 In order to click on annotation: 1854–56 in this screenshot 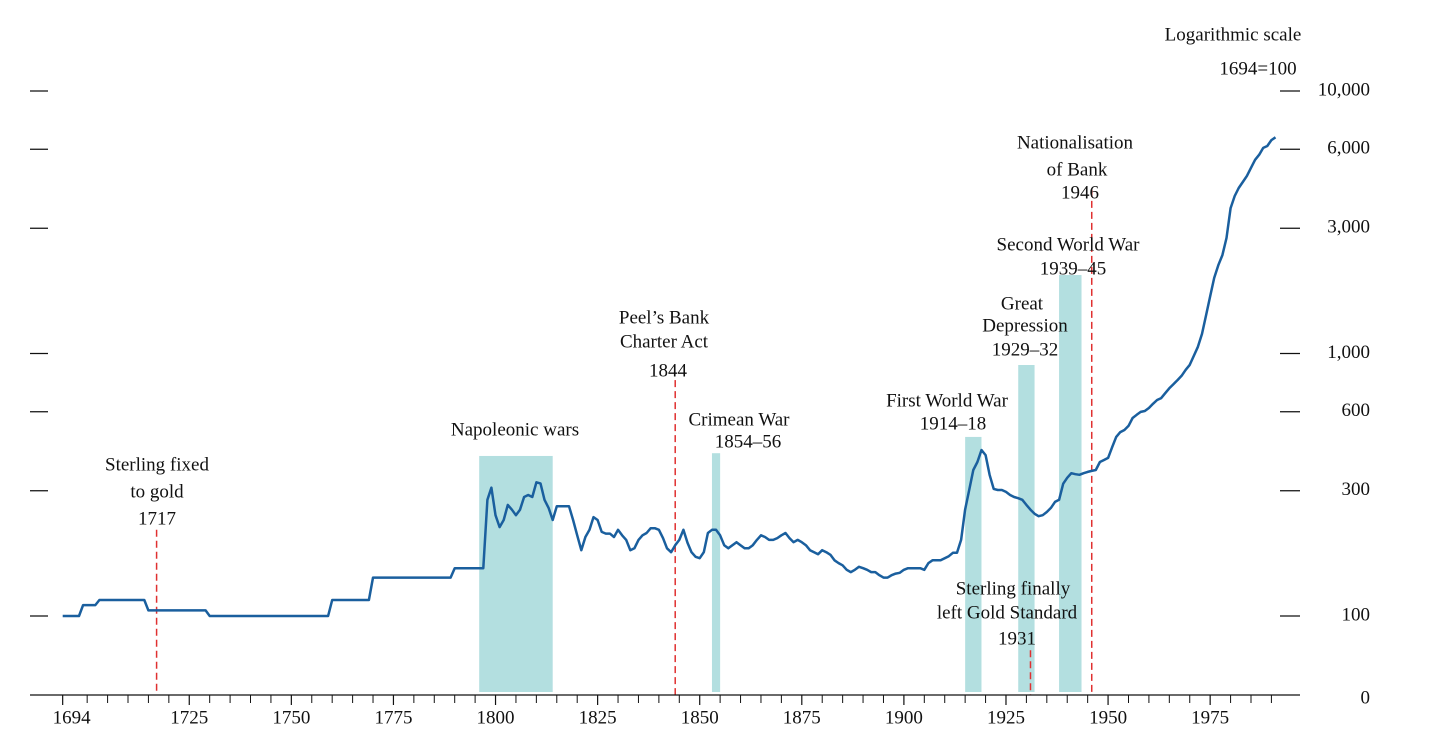, I will do `click(748, 441)`.